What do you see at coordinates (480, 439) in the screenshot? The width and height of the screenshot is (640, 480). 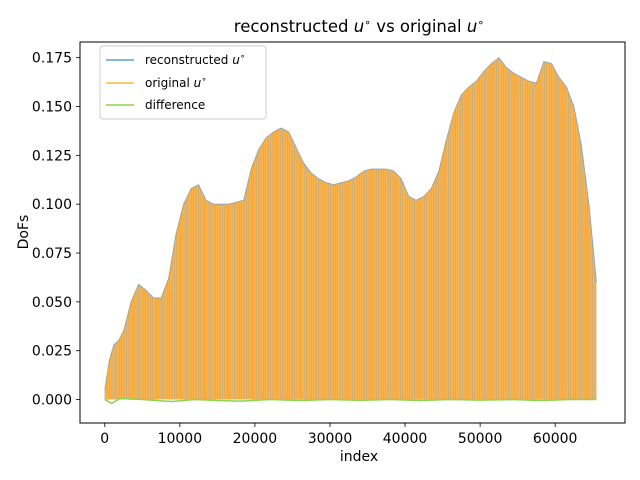 I see `x-tick-label: 50000` at bounding box center [480, 439].